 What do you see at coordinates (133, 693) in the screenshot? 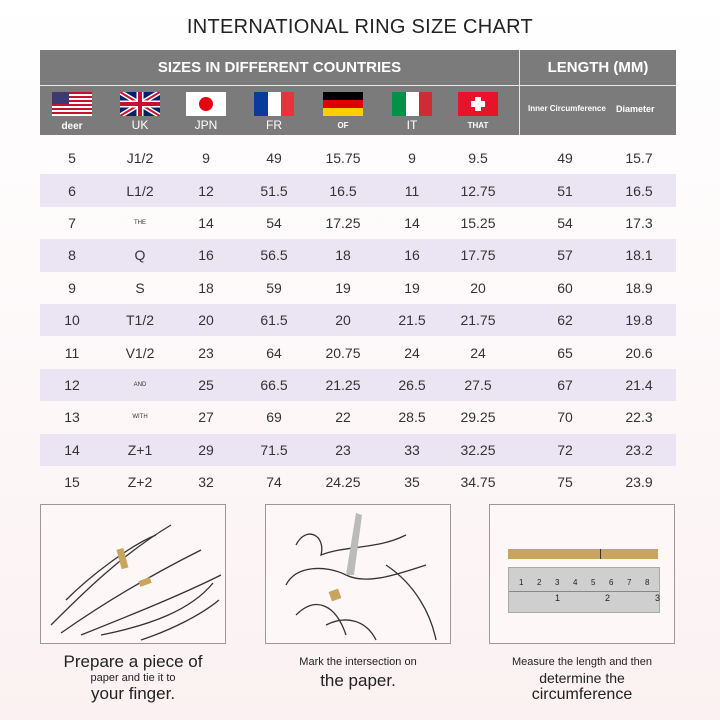
I see `caption-line: your finger.` at bounding box center [133, 693].